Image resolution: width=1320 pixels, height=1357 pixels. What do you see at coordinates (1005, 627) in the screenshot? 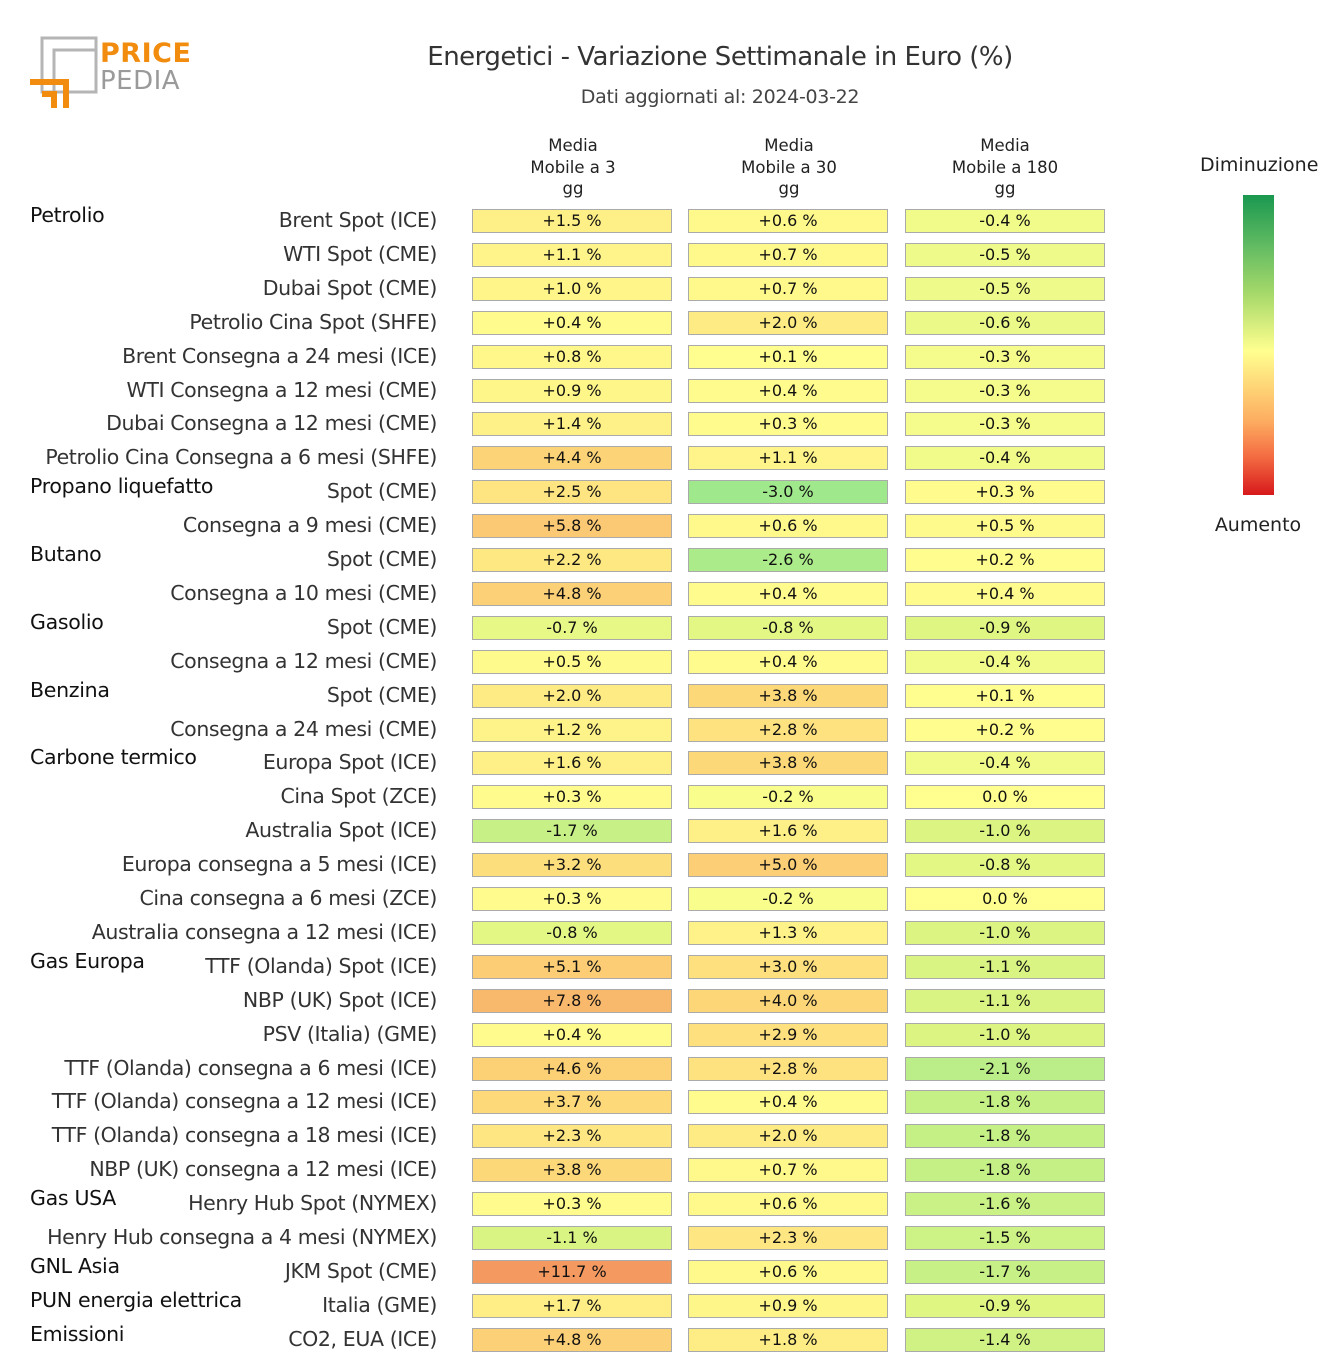
I see `heatmap-cell: -0.9 %` at bounding box center [1005, 627].